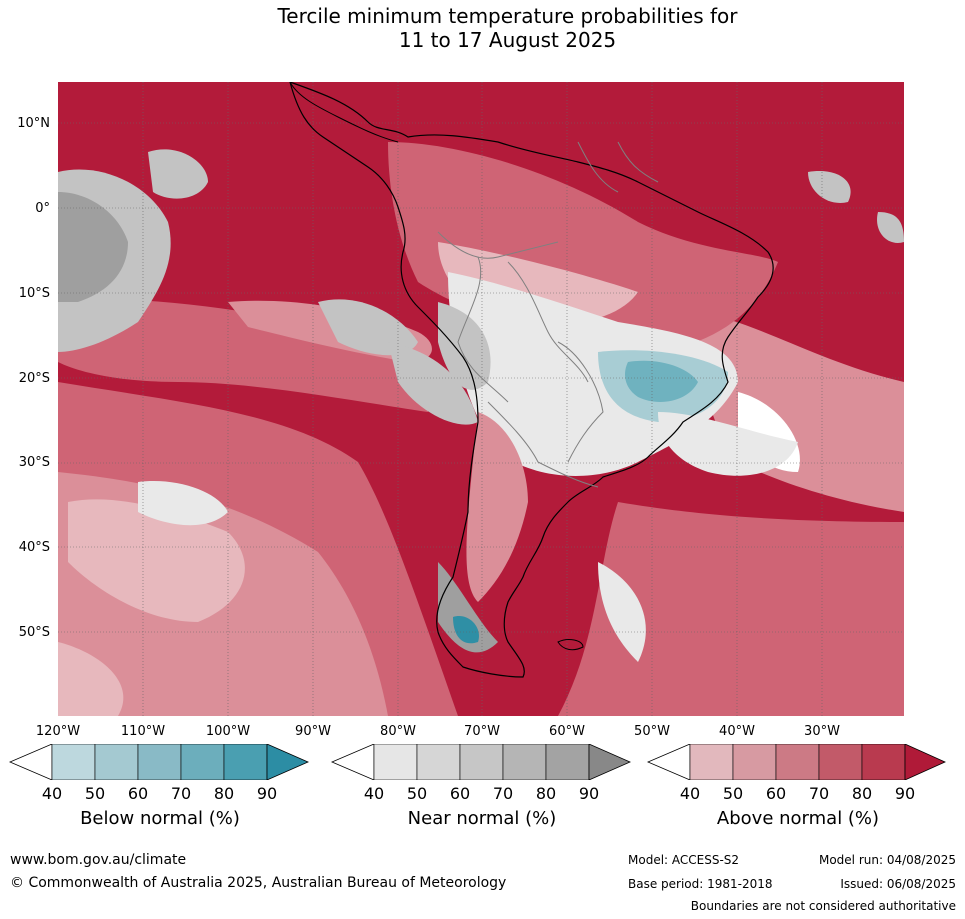 This screenshot has height=919, width=965. Describe the element at coordinates (95, 793) in the screenshot. I see `below-tick-50: 50` at that location.